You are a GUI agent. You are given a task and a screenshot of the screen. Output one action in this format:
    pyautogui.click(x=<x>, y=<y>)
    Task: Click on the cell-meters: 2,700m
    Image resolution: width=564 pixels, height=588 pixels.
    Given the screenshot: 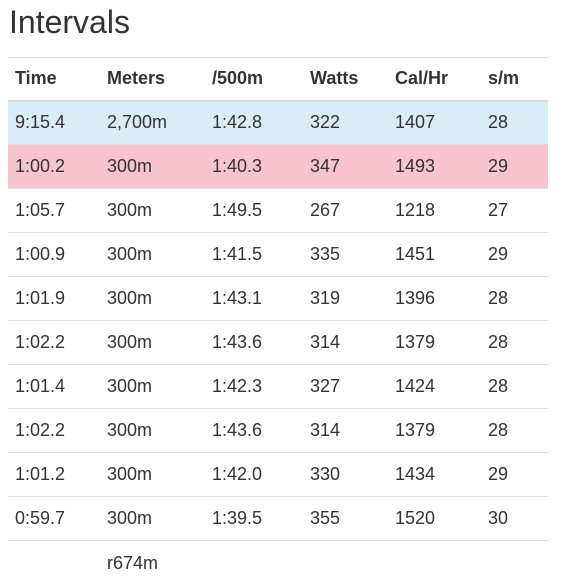 What is the action you would take?
    pyautogui.click(x=152, y=122)
    